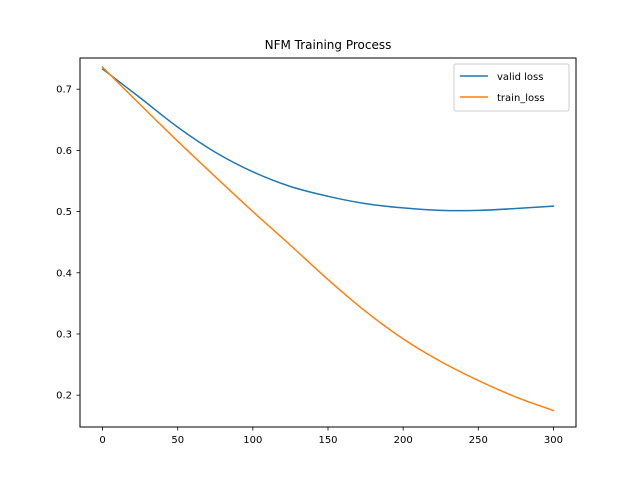 The height and width of the screenshot is (480, 640). What do you see at coordinates (64, 151) in the screenshot?
I see `y-tick-label: 0.6` at bounding box center [64, 151].